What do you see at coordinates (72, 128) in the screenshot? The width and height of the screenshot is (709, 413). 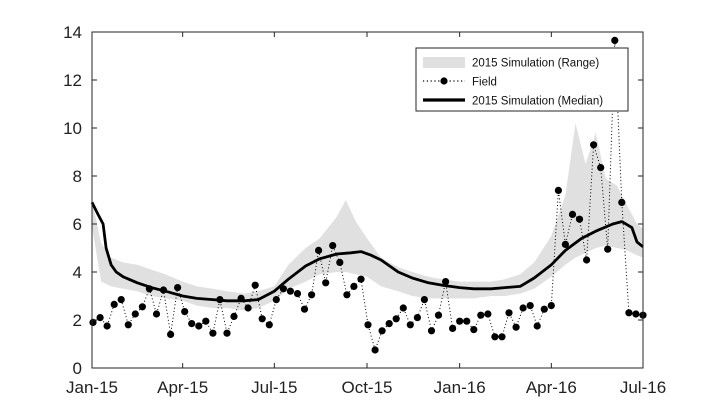 I see `y-tick-label: 10` at bounding box center [72, 128].